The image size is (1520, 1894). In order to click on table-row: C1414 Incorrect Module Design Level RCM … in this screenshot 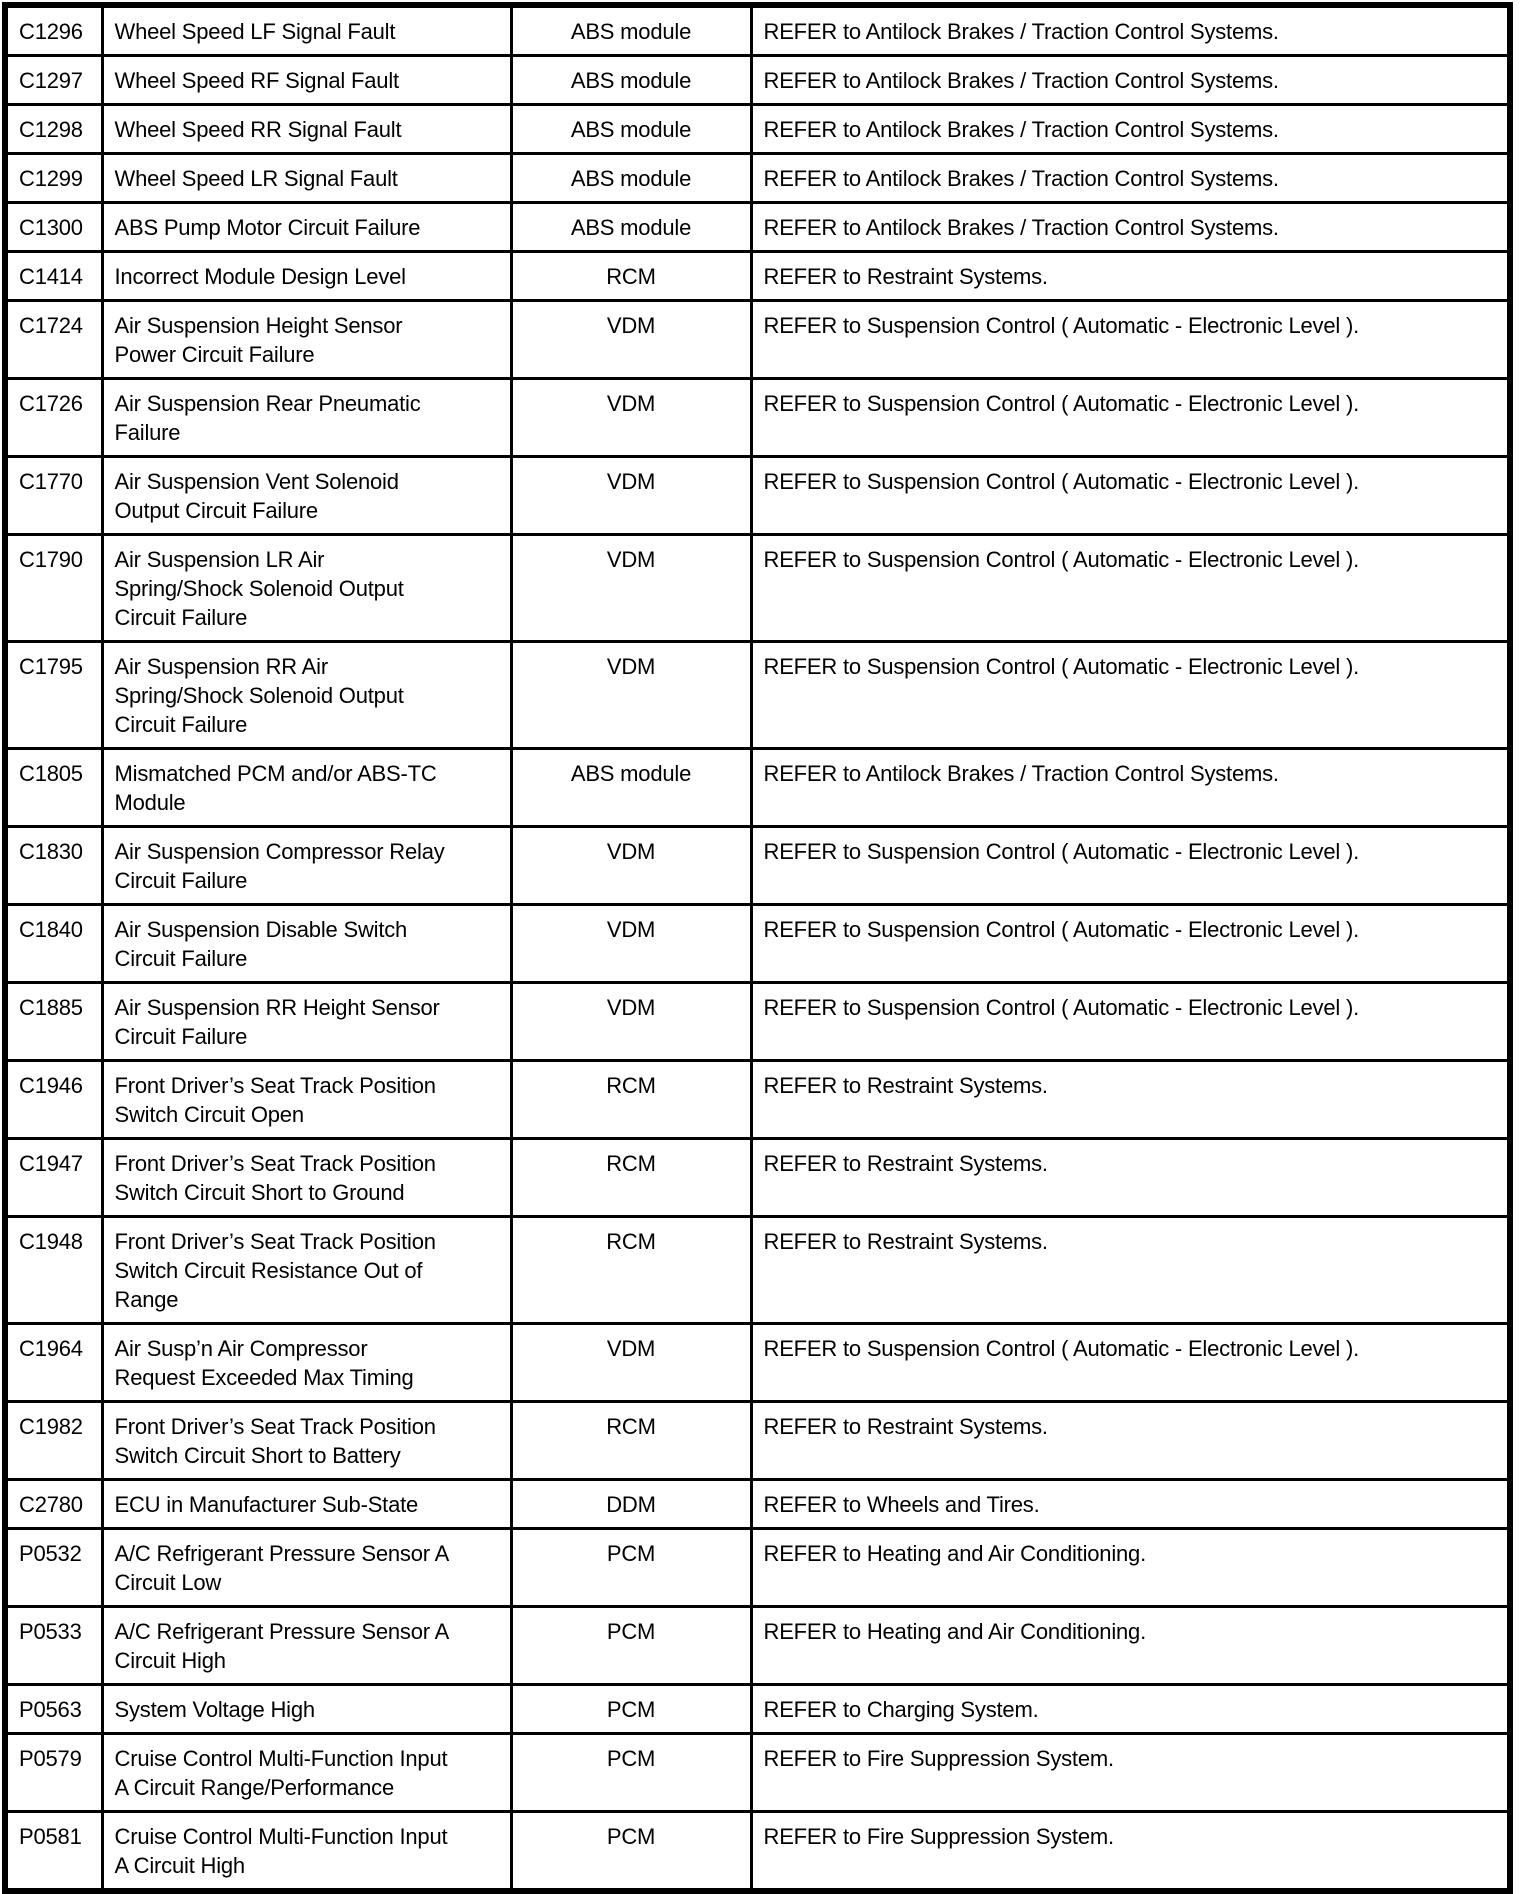, I will do `click(757, 276)`.